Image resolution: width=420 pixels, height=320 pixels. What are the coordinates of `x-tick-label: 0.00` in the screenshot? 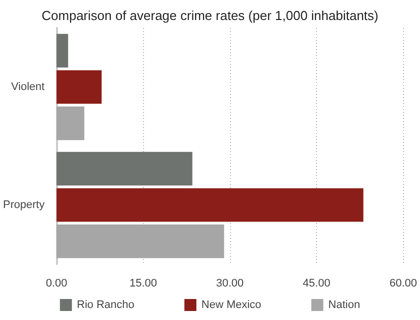 It's located at (57, 284).